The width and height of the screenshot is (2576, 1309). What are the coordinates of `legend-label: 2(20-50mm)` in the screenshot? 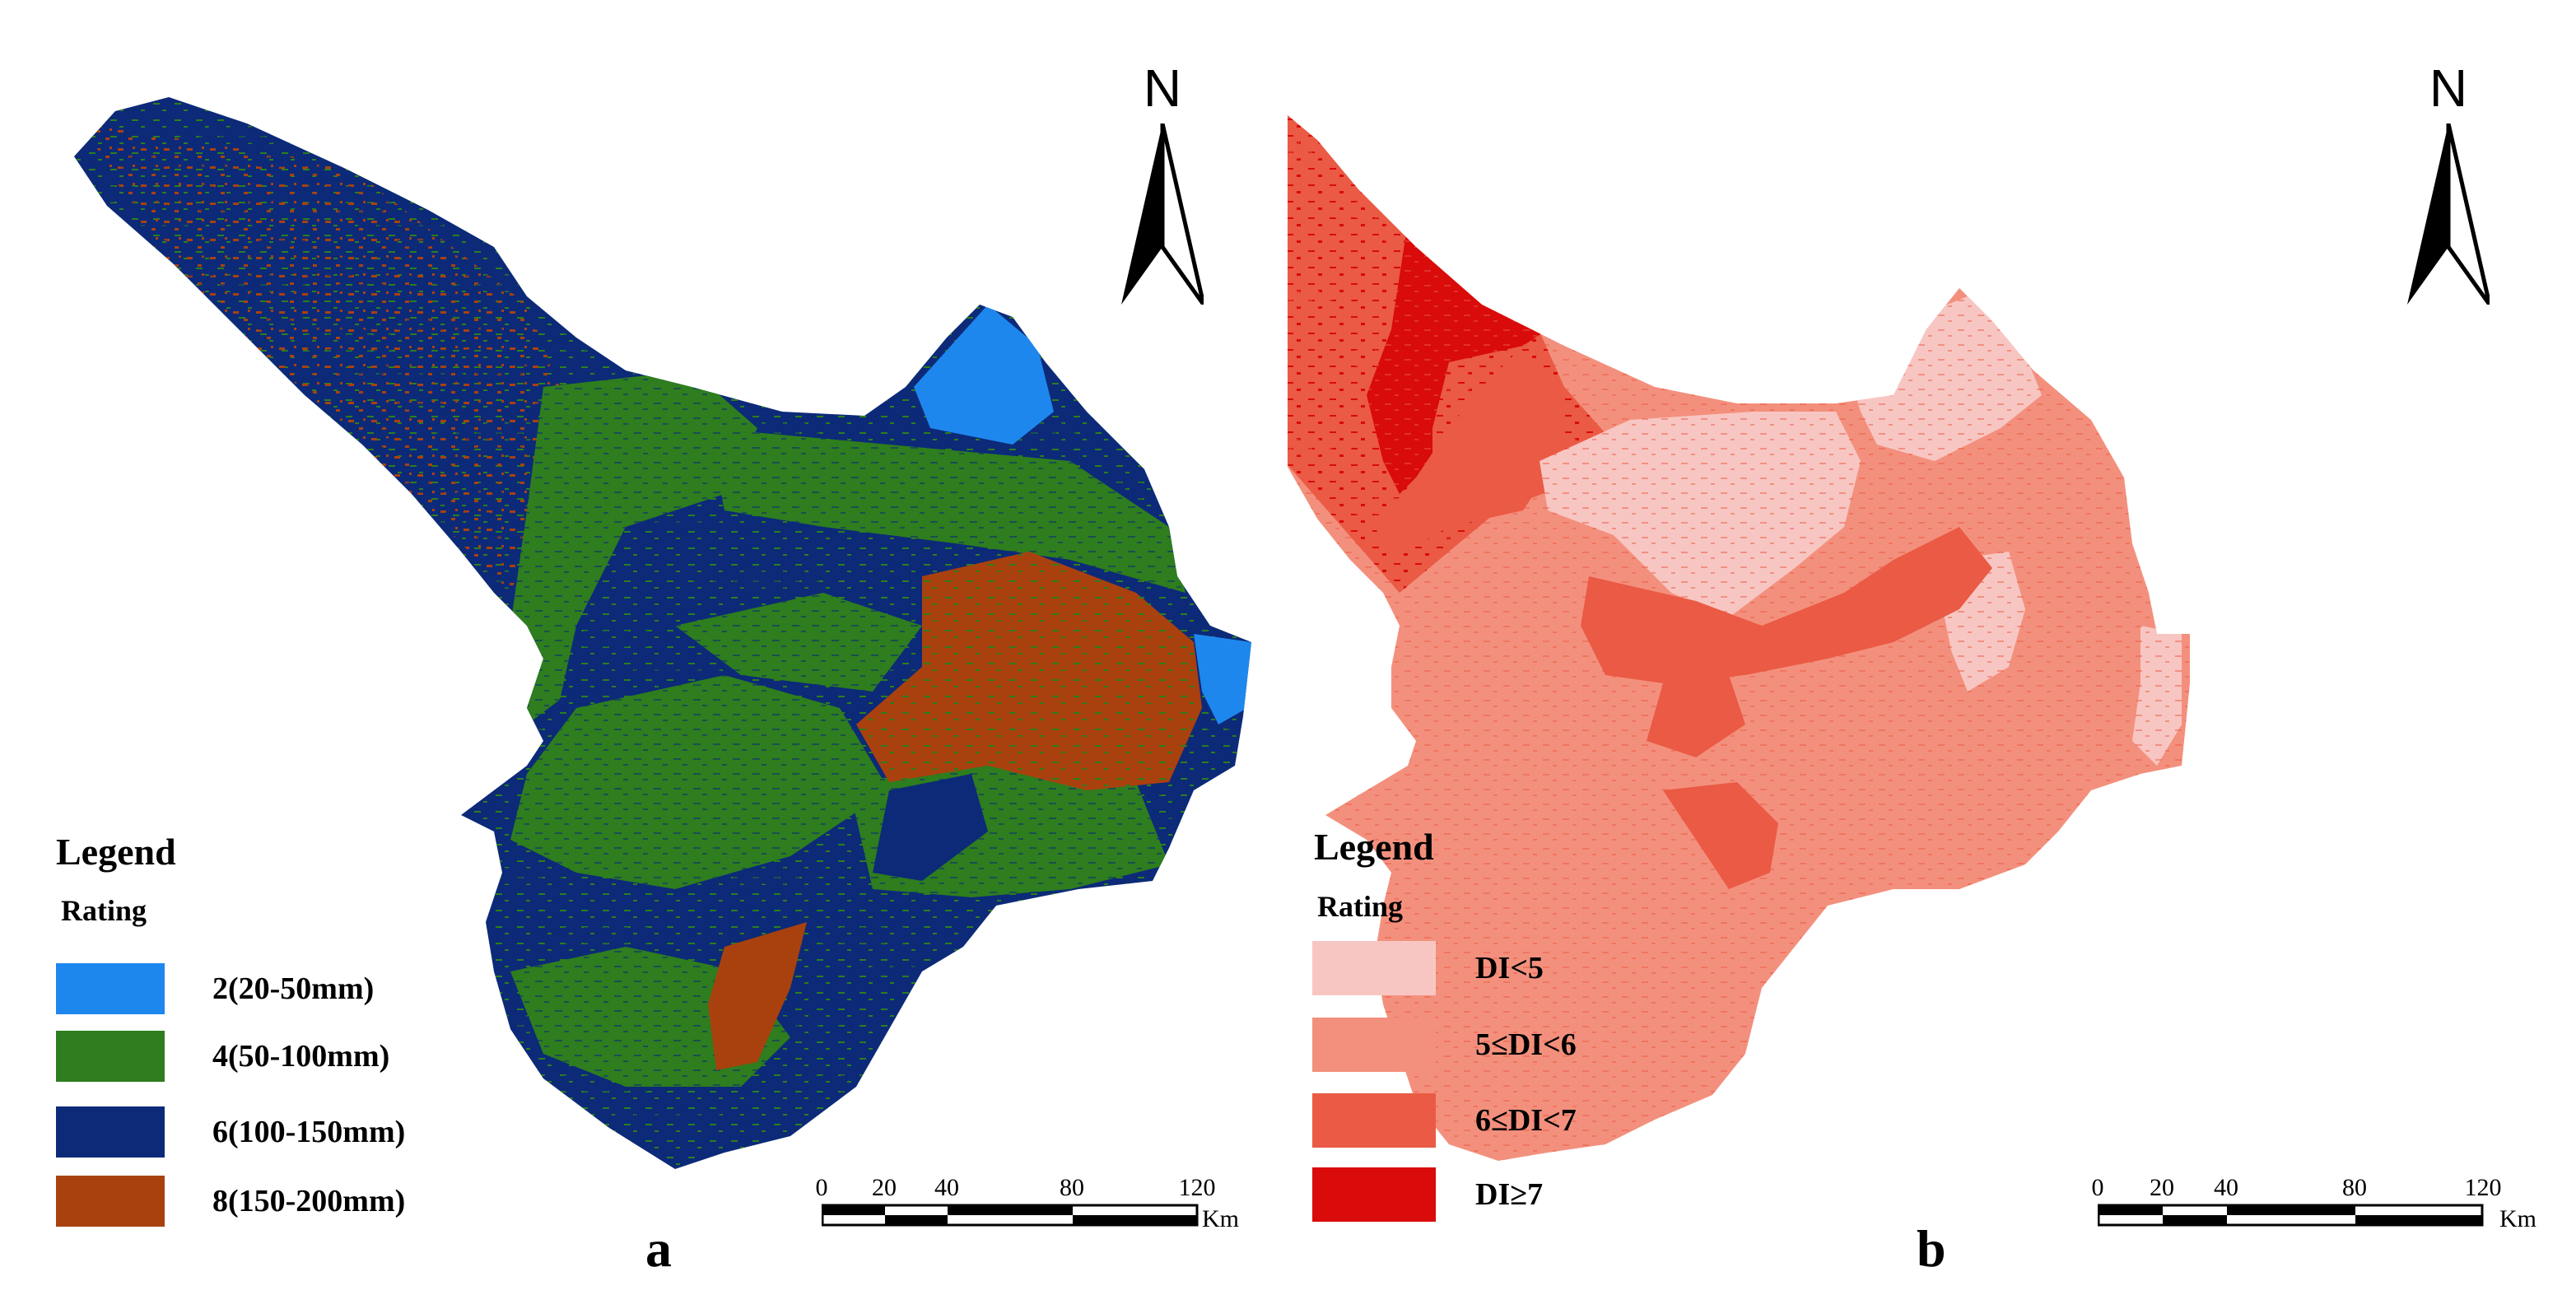 It's located at (293, 989).